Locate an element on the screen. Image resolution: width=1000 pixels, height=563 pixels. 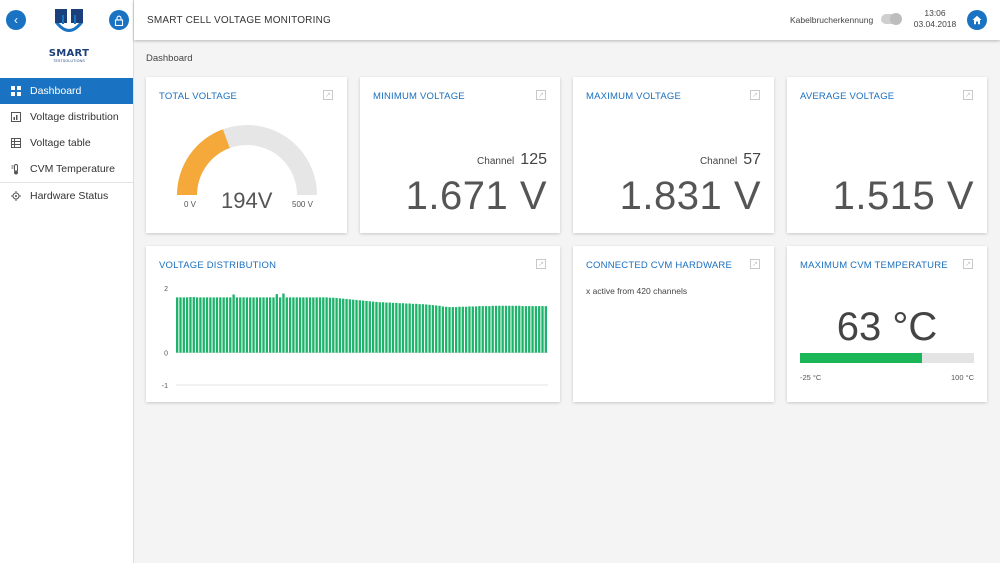
back-button: ‹ is located at coordinates (16, 20).